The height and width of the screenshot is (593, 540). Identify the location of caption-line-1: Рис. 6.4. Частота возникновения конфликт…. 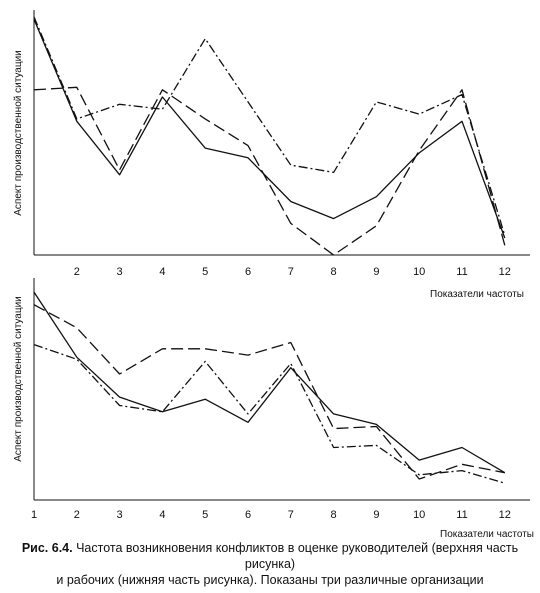
(270, 556).